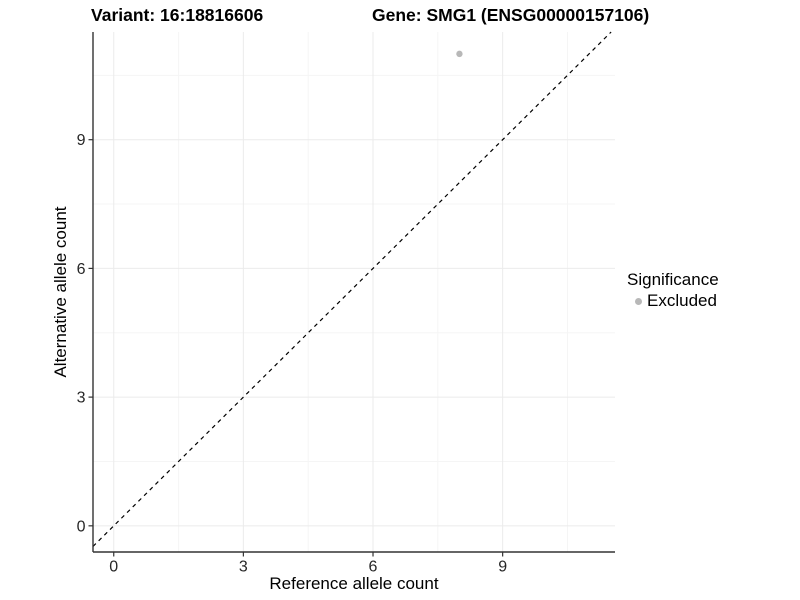  Describe the element at coordinates (81, 526) in the screenshot. I see `y-tick-label: 0` at that location.